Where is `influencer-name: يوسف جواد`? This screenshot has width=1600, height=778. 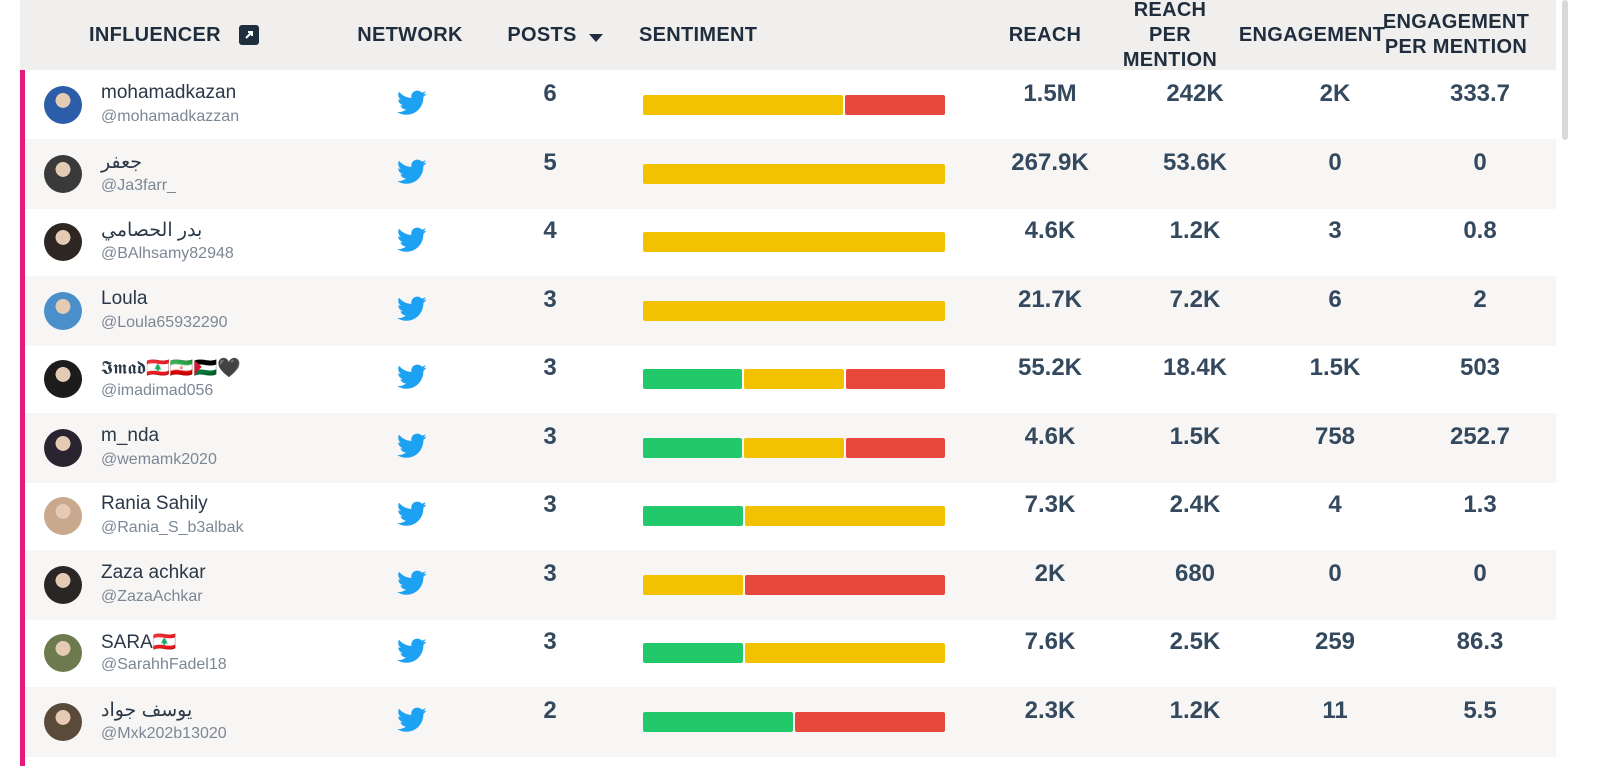 influencer-name: يوسف جواد is located at coordinates (147, 710).